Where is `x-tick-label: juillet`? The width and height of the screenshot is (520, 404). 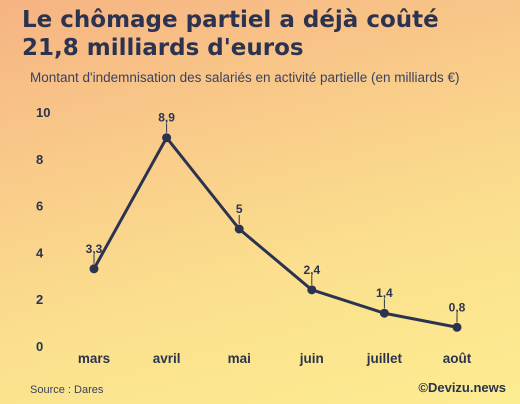 x-tick-label: juillet is located at coordinates (384, 358).